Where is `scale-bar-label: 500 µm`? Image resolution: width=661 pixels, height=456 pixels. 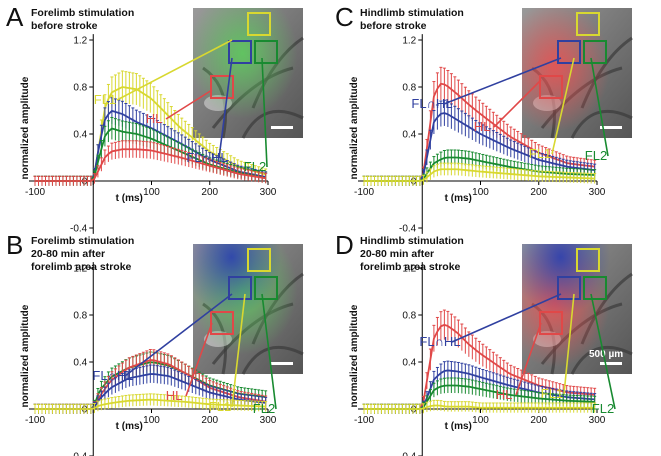 scale-bar-label: 500 µm is located at coordinates (606, 354).